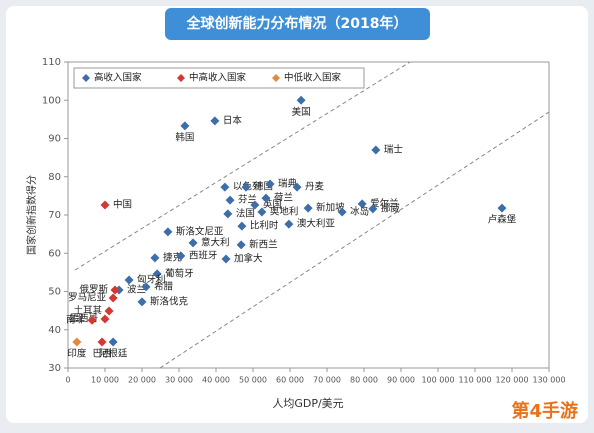 Image resolution: width=594 pixels, height=433 pixels. I want to click on point-label: 西班牙, so click(203, 255).